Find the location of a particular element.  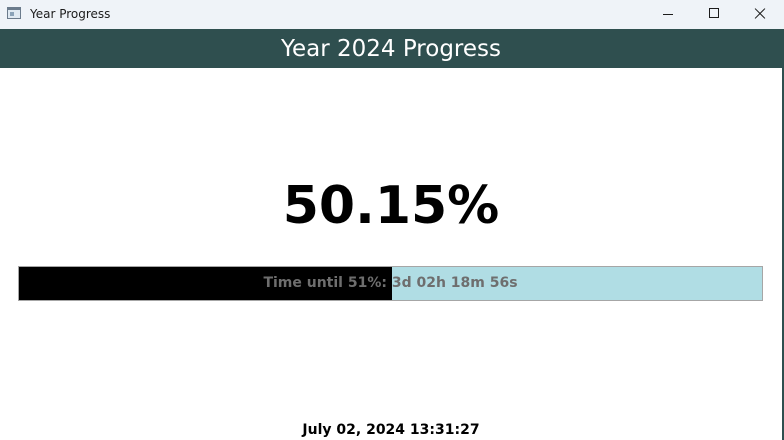

header-banner: Year 2024 Progress is located at coordinates (392, 48).